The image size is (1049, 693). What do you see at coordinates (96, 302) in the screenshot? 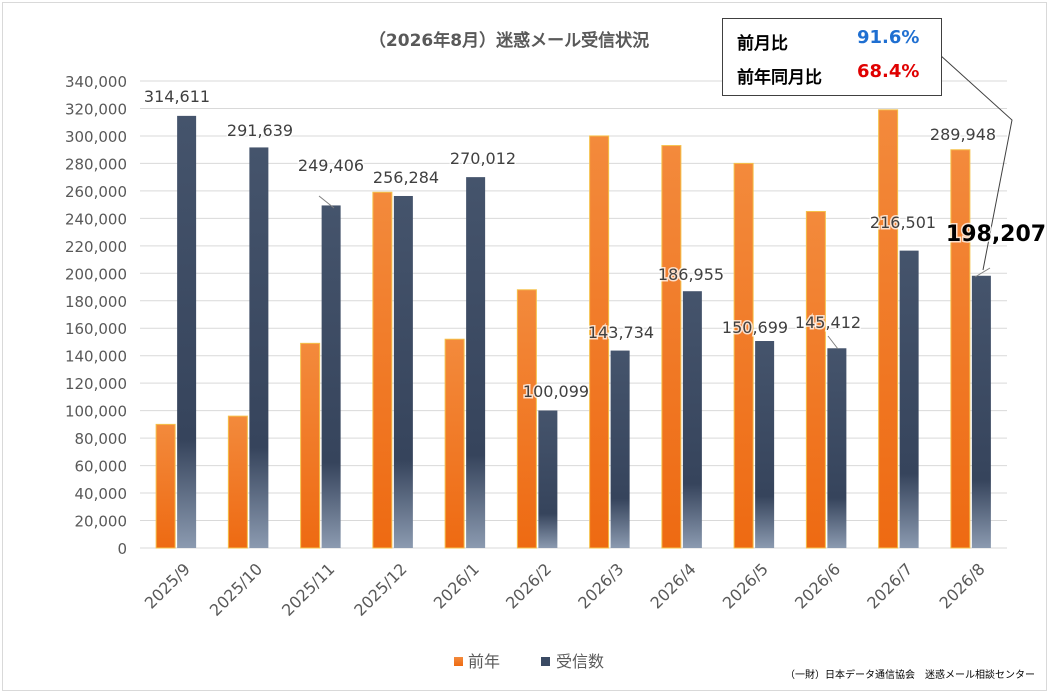
I see `y-tick-label: 180,000` at bounding box center [96, 302].